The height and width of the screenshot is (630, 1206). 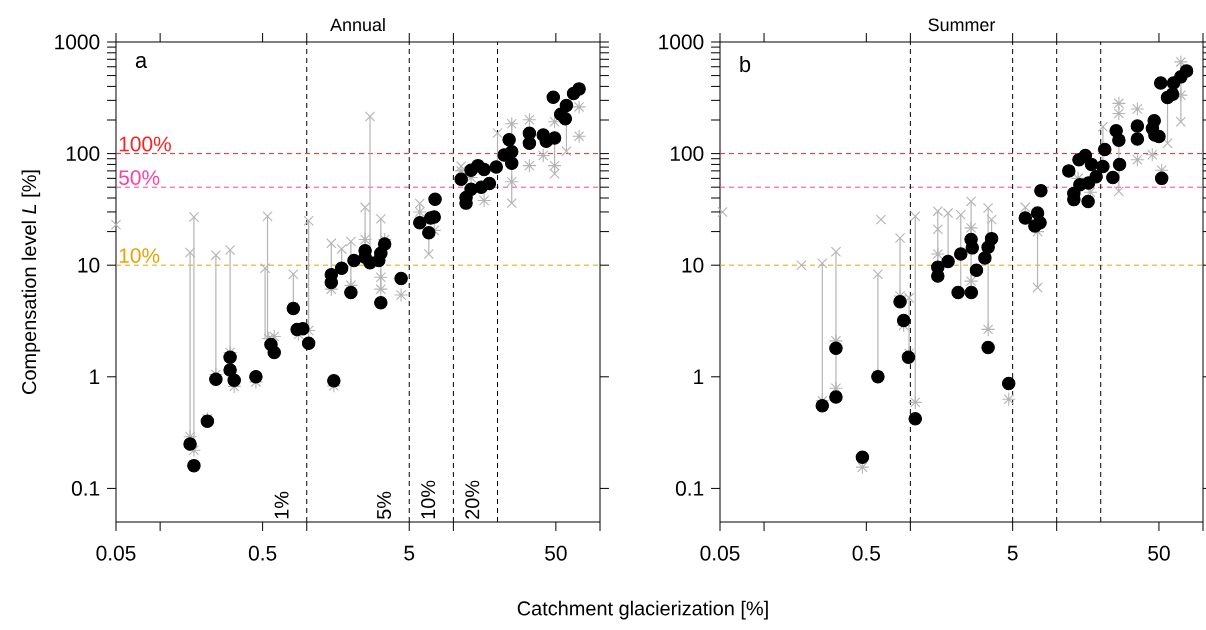 What do you see at coordinates (141, 62) in the screenshot?
I see `annotation: a` at bounding box center [141, 62].